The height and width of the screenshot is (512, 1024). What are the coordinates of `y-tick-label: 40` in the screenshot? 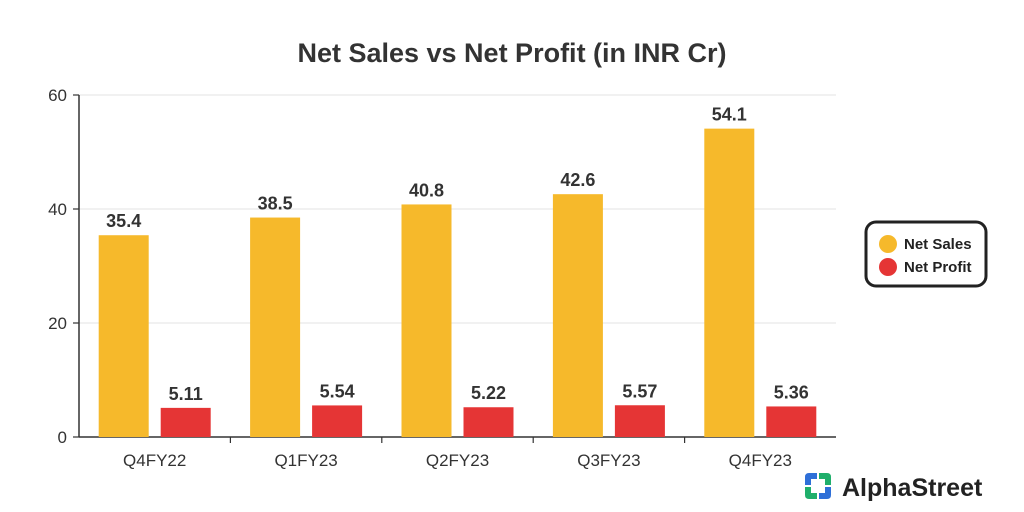 It's located at (57, 209).